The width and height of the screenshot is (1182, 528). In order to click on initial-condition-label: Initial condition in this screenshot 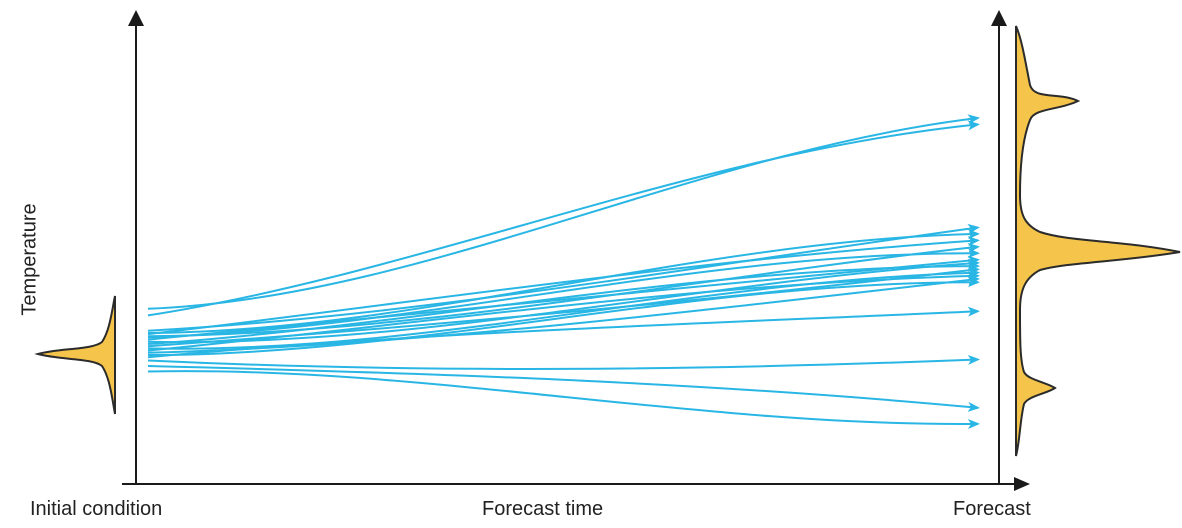, I will do `click(96, 509)`.